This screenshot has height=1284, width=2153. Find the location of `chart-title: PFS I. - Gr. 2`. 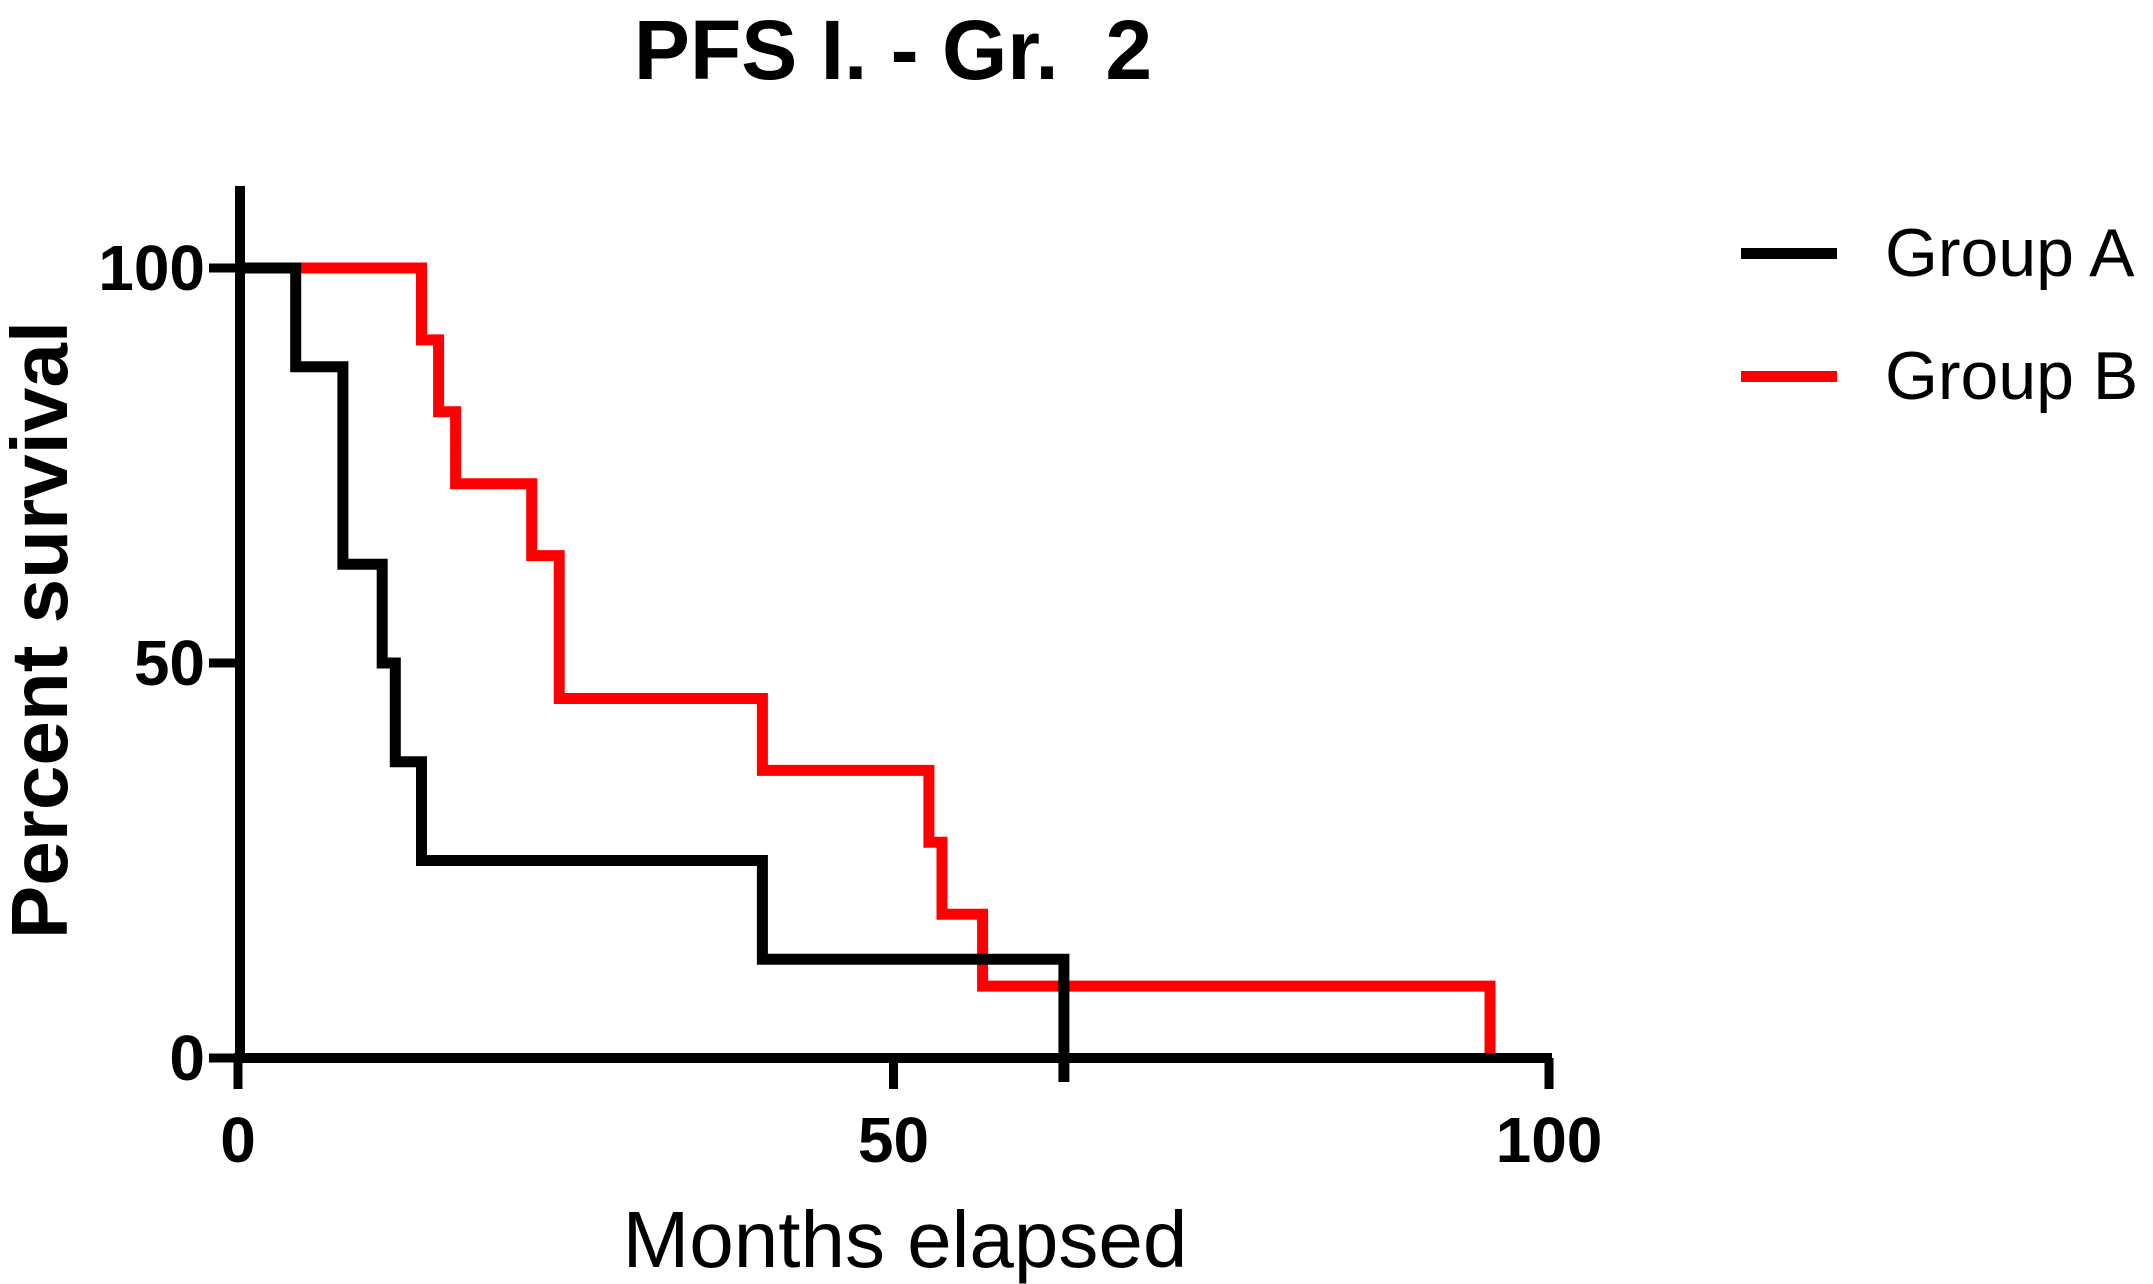

chart-title: PFS I. - Gr. 2 is located at coordinates (893, 50).